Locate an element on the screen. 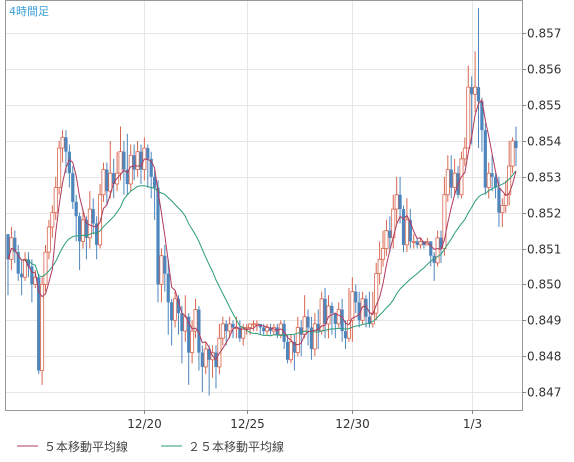 This screenshot has height=462, width=574. y-tick-label: 0.854 is located at coordinates (544, 142).